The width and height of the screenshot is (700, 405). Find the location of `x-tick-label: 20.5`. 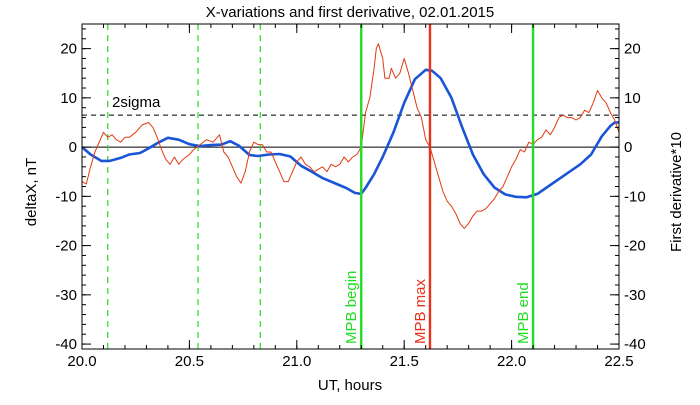

x-tick-label: 20.5 is located at coordinates (189, 361).